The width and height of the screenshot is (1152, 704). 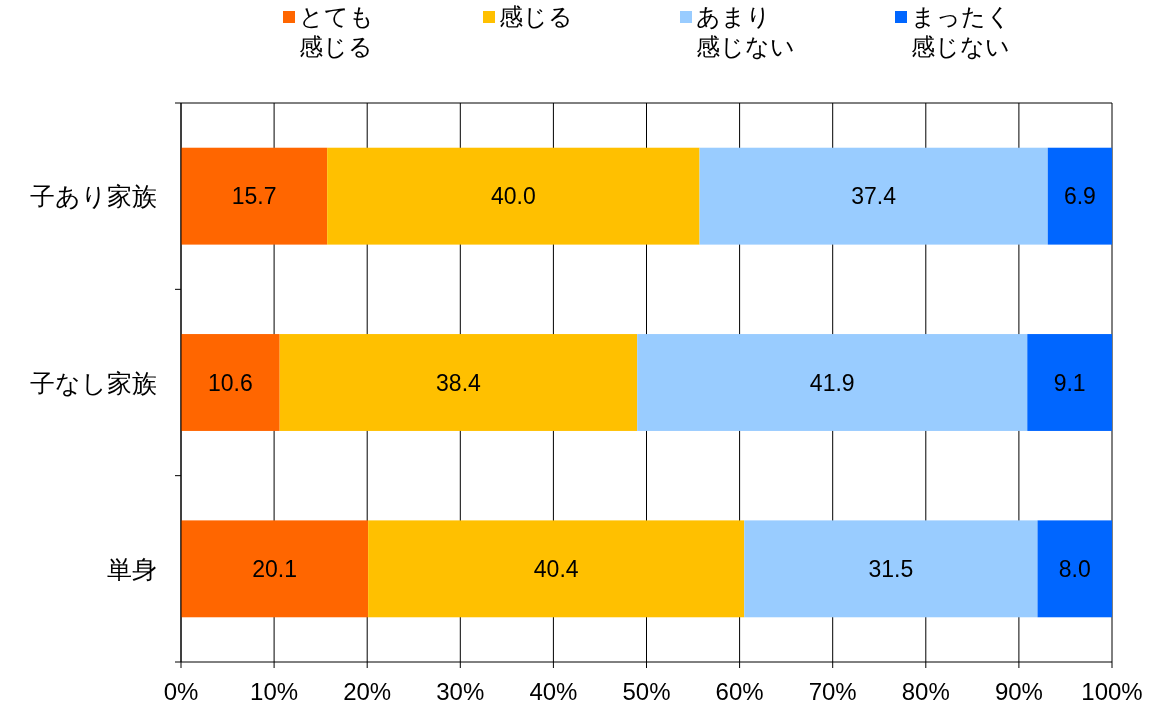 I want to click on legend-label: 感じる, so click(x=536, y=17).